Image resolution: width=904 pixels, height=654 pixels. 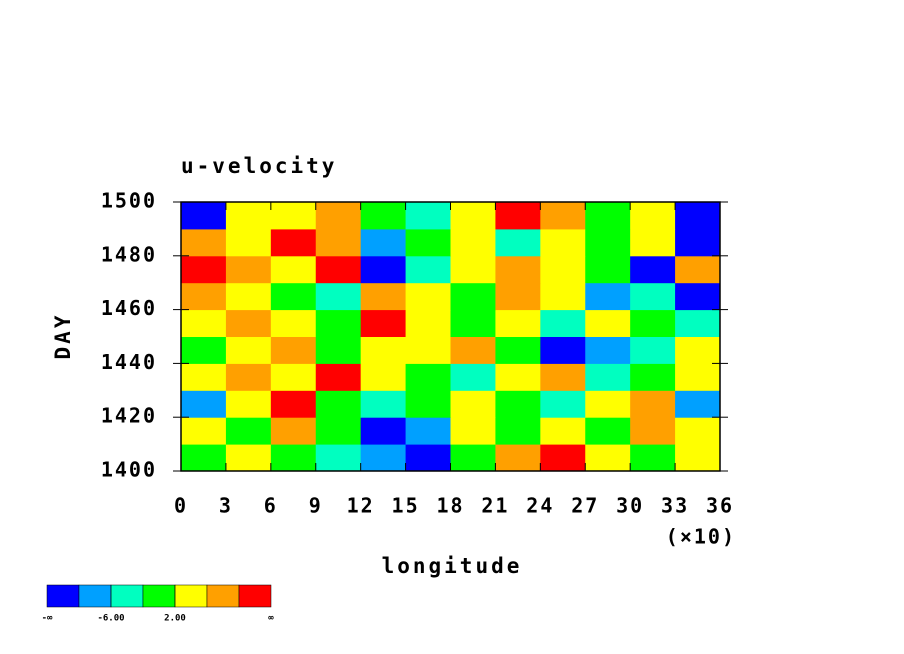 I want to click on x-tick-label: 24, so click(x=540, y=506).